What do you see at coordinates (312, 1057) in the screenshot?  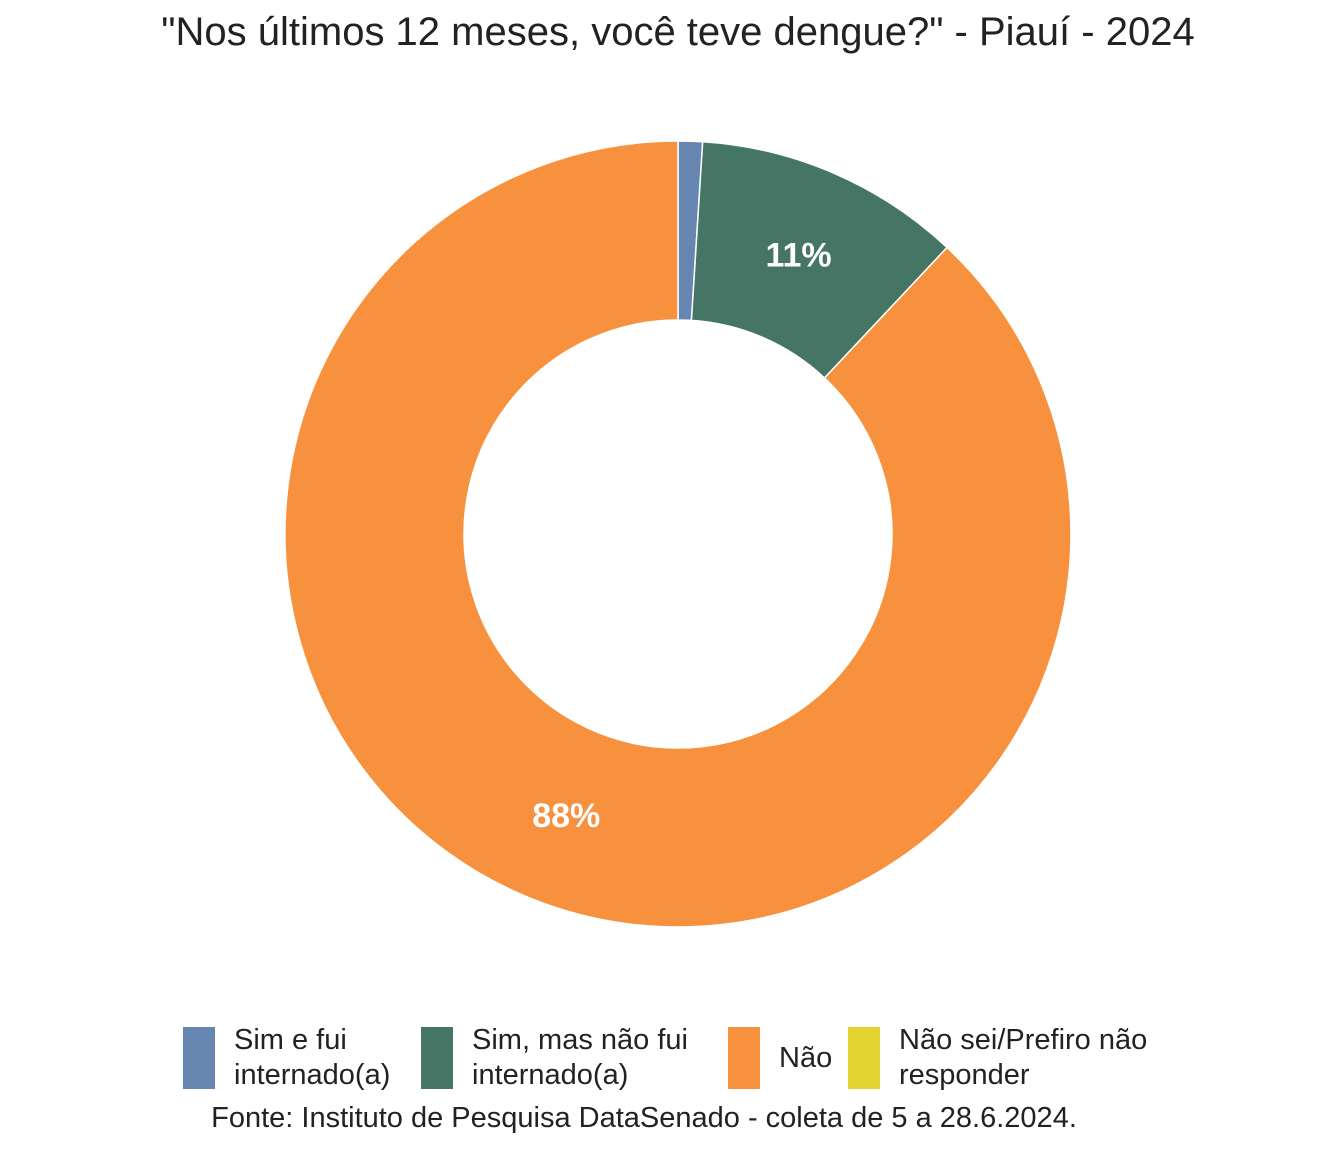 I see `legend-label-sim-internado: Sim e fui internado(a)` at bounding box center [312, 1057].